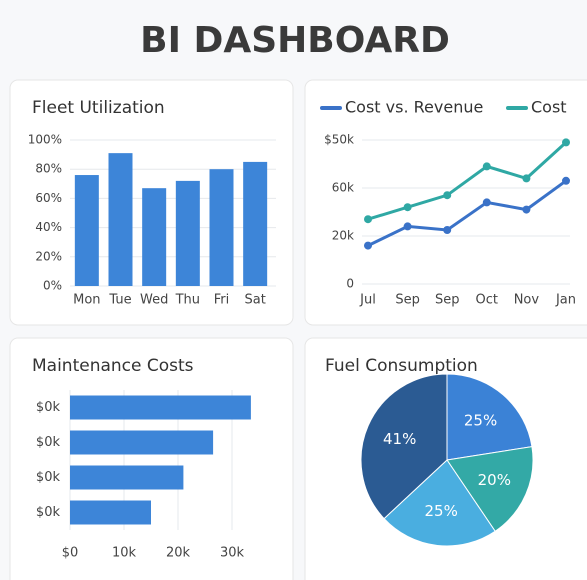 Image resolution: width=587 pixels, height=580 pixels. I want to click on legend-label: Cost vs. Revenue, so click(414, 107).